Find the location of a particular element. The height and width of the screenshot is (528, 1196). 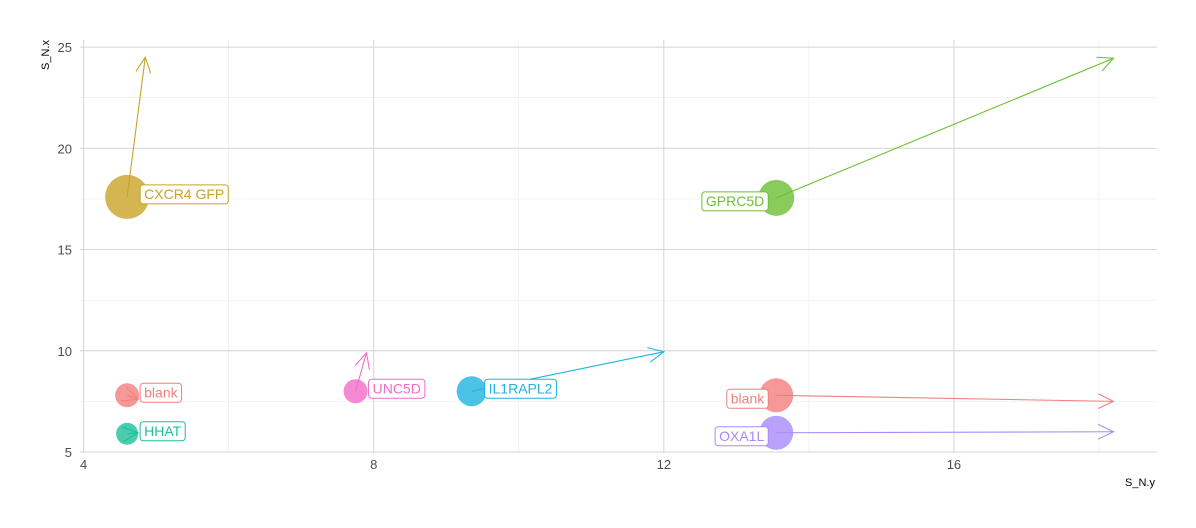

point-label: UNC5D is located at coordinates (397, 388).